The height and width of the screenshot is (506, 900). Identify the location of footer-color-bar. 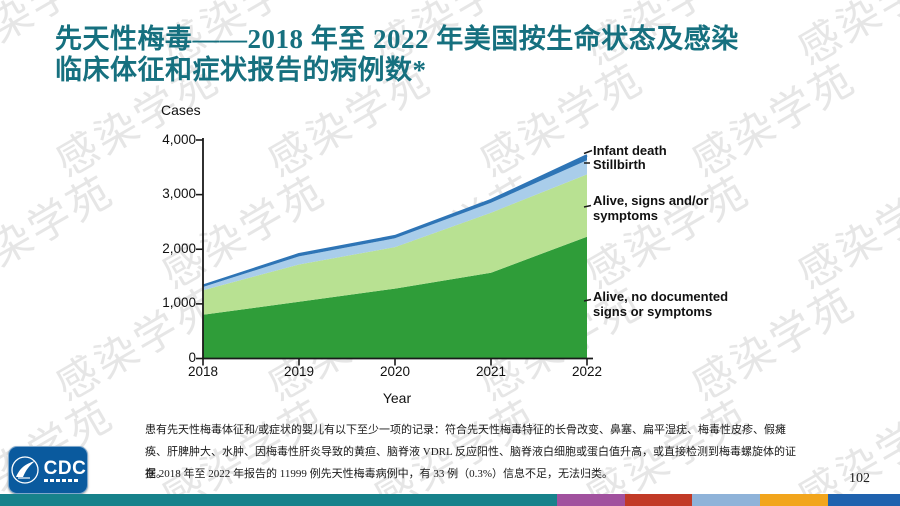
(450, 500).